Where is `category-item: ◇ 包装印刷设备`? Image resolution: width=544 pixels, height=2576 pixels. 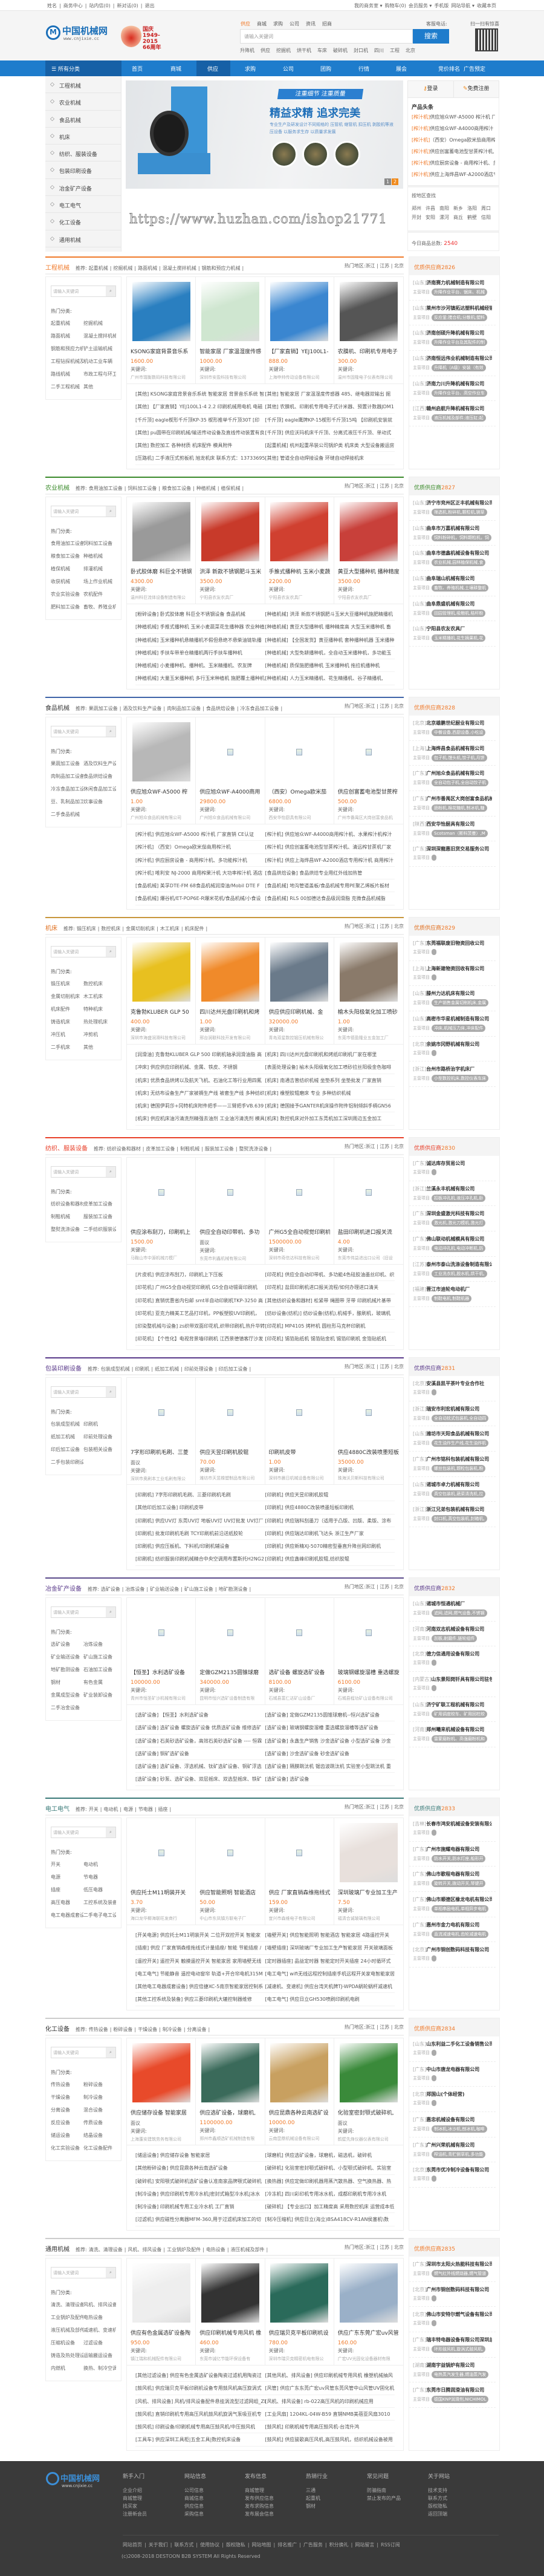
category-item: ◇ 包装印刷设备 is located at coordinates (83, 170).